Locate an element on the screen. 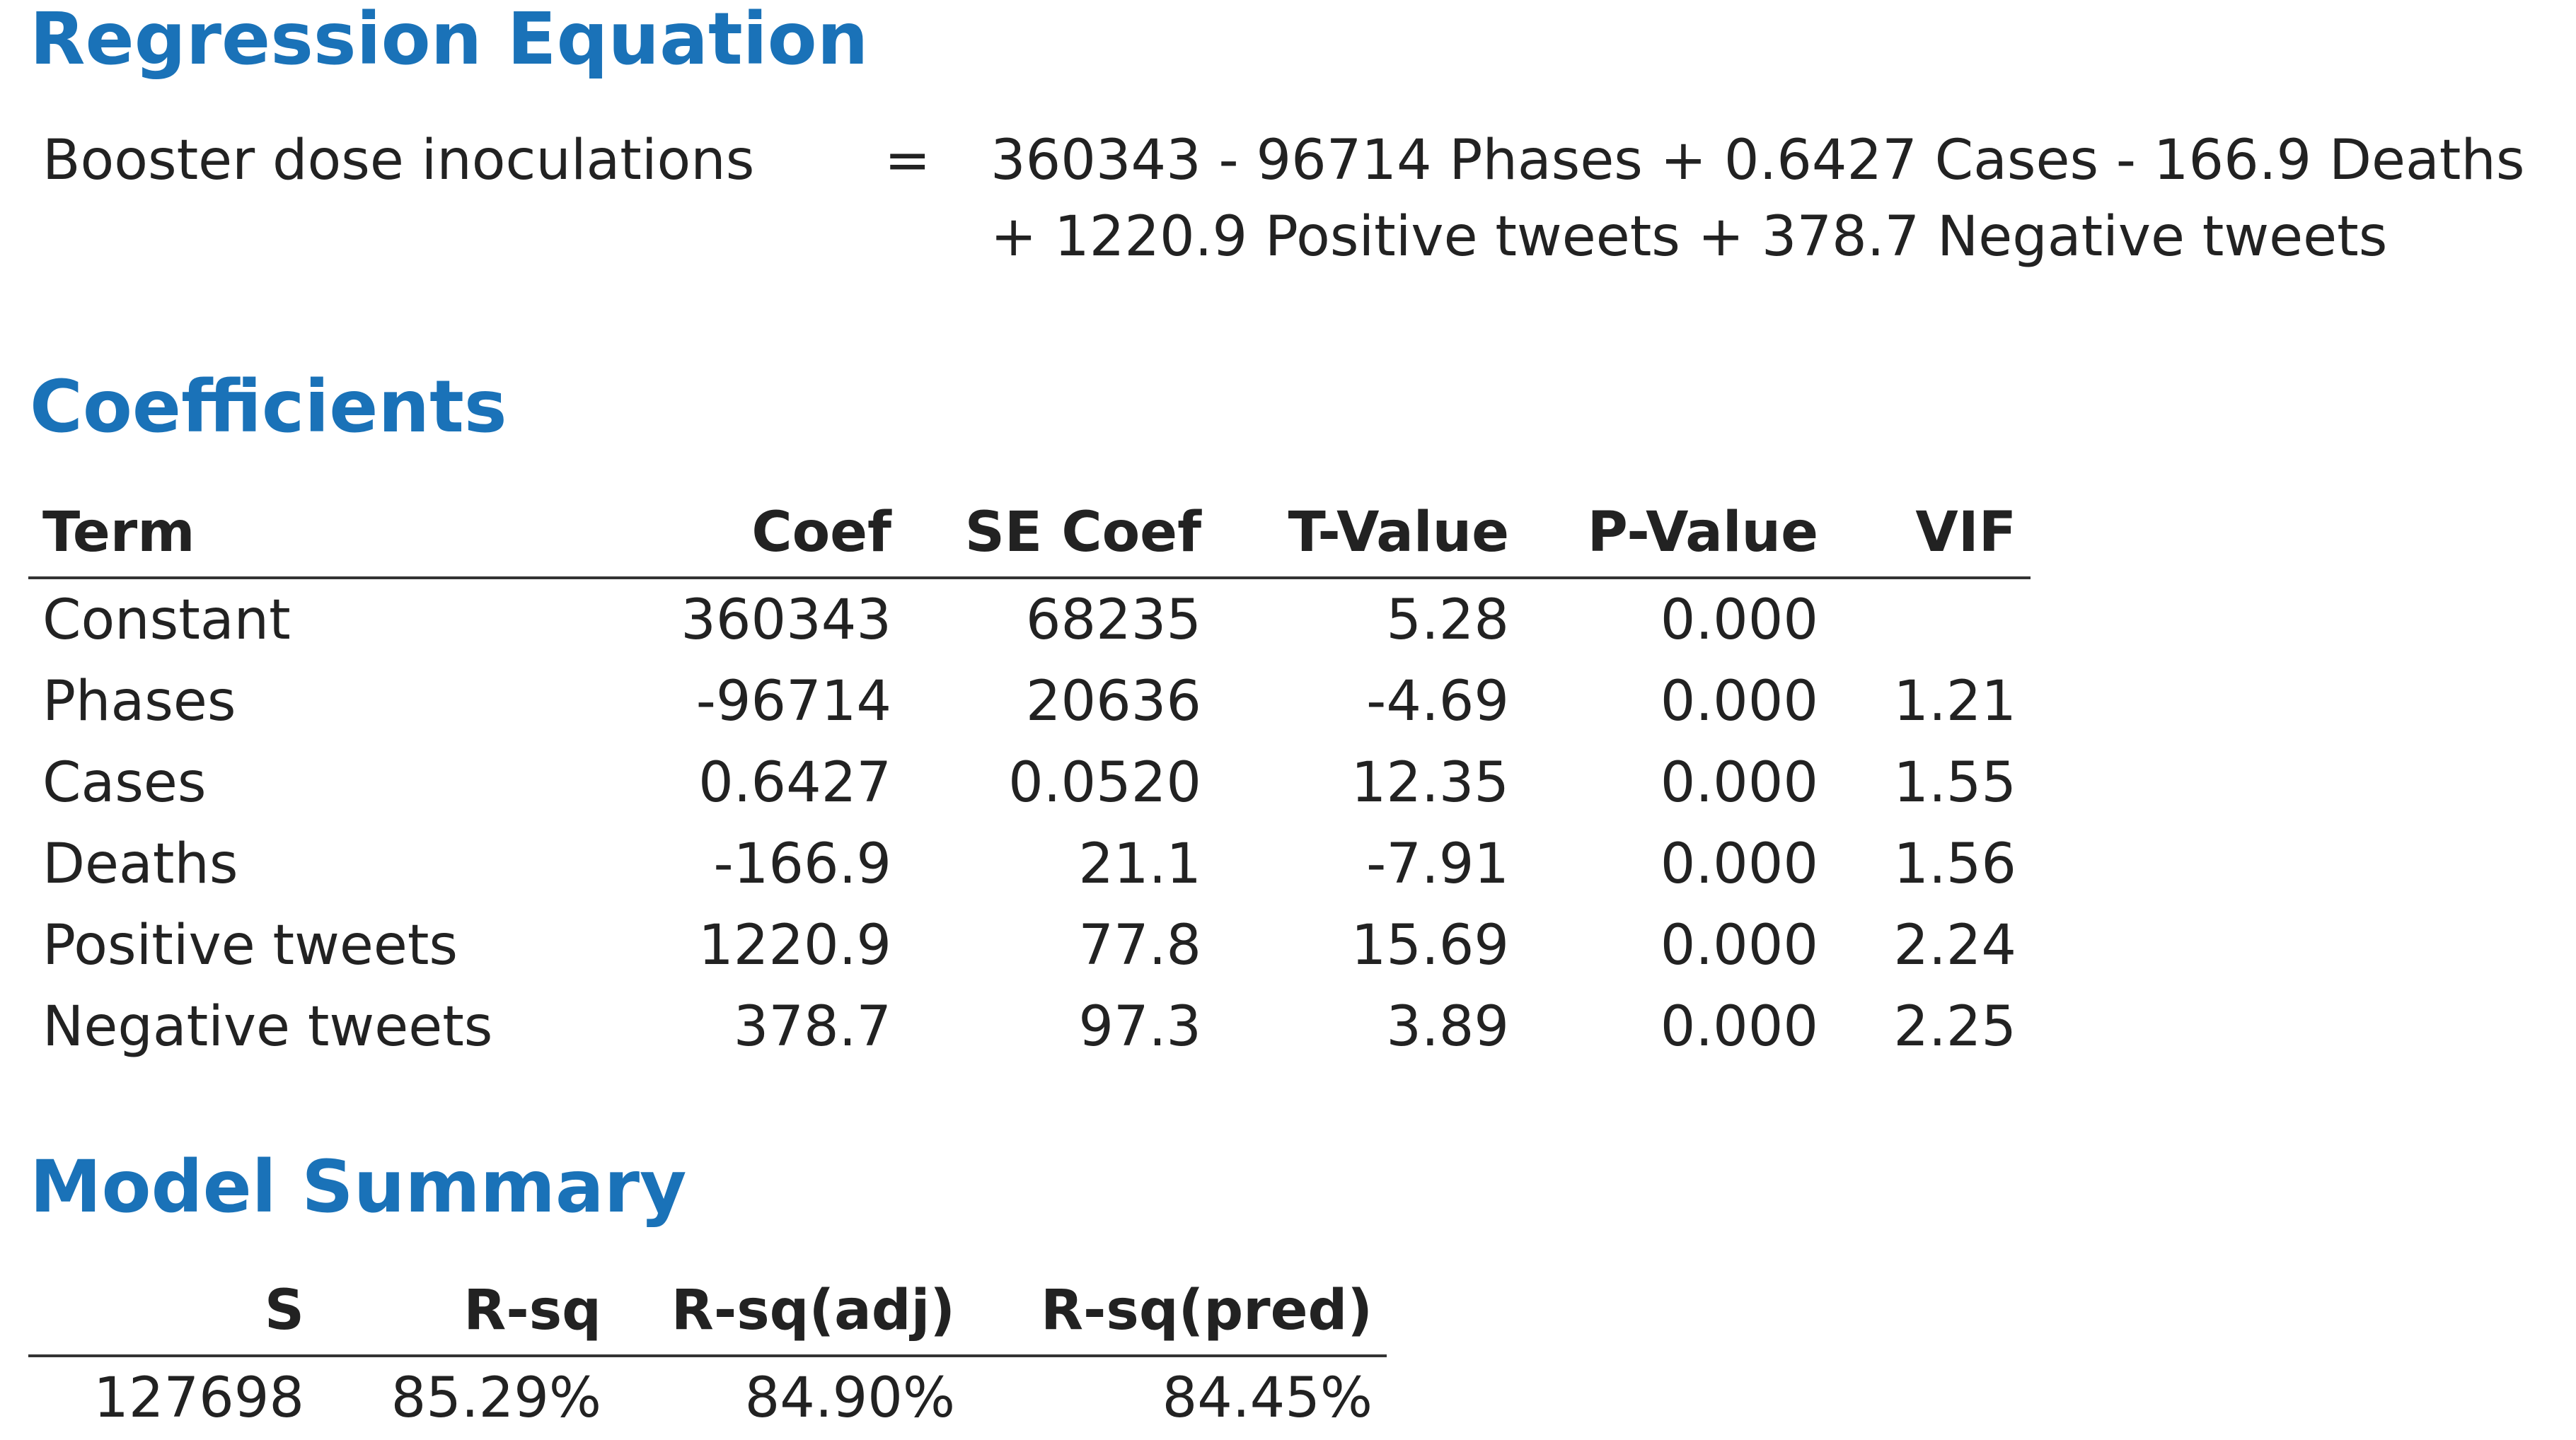  table-row: Cases 0.6427 0.0520 12.35 0.000 1.55 is located at coordinates (1029, 783).